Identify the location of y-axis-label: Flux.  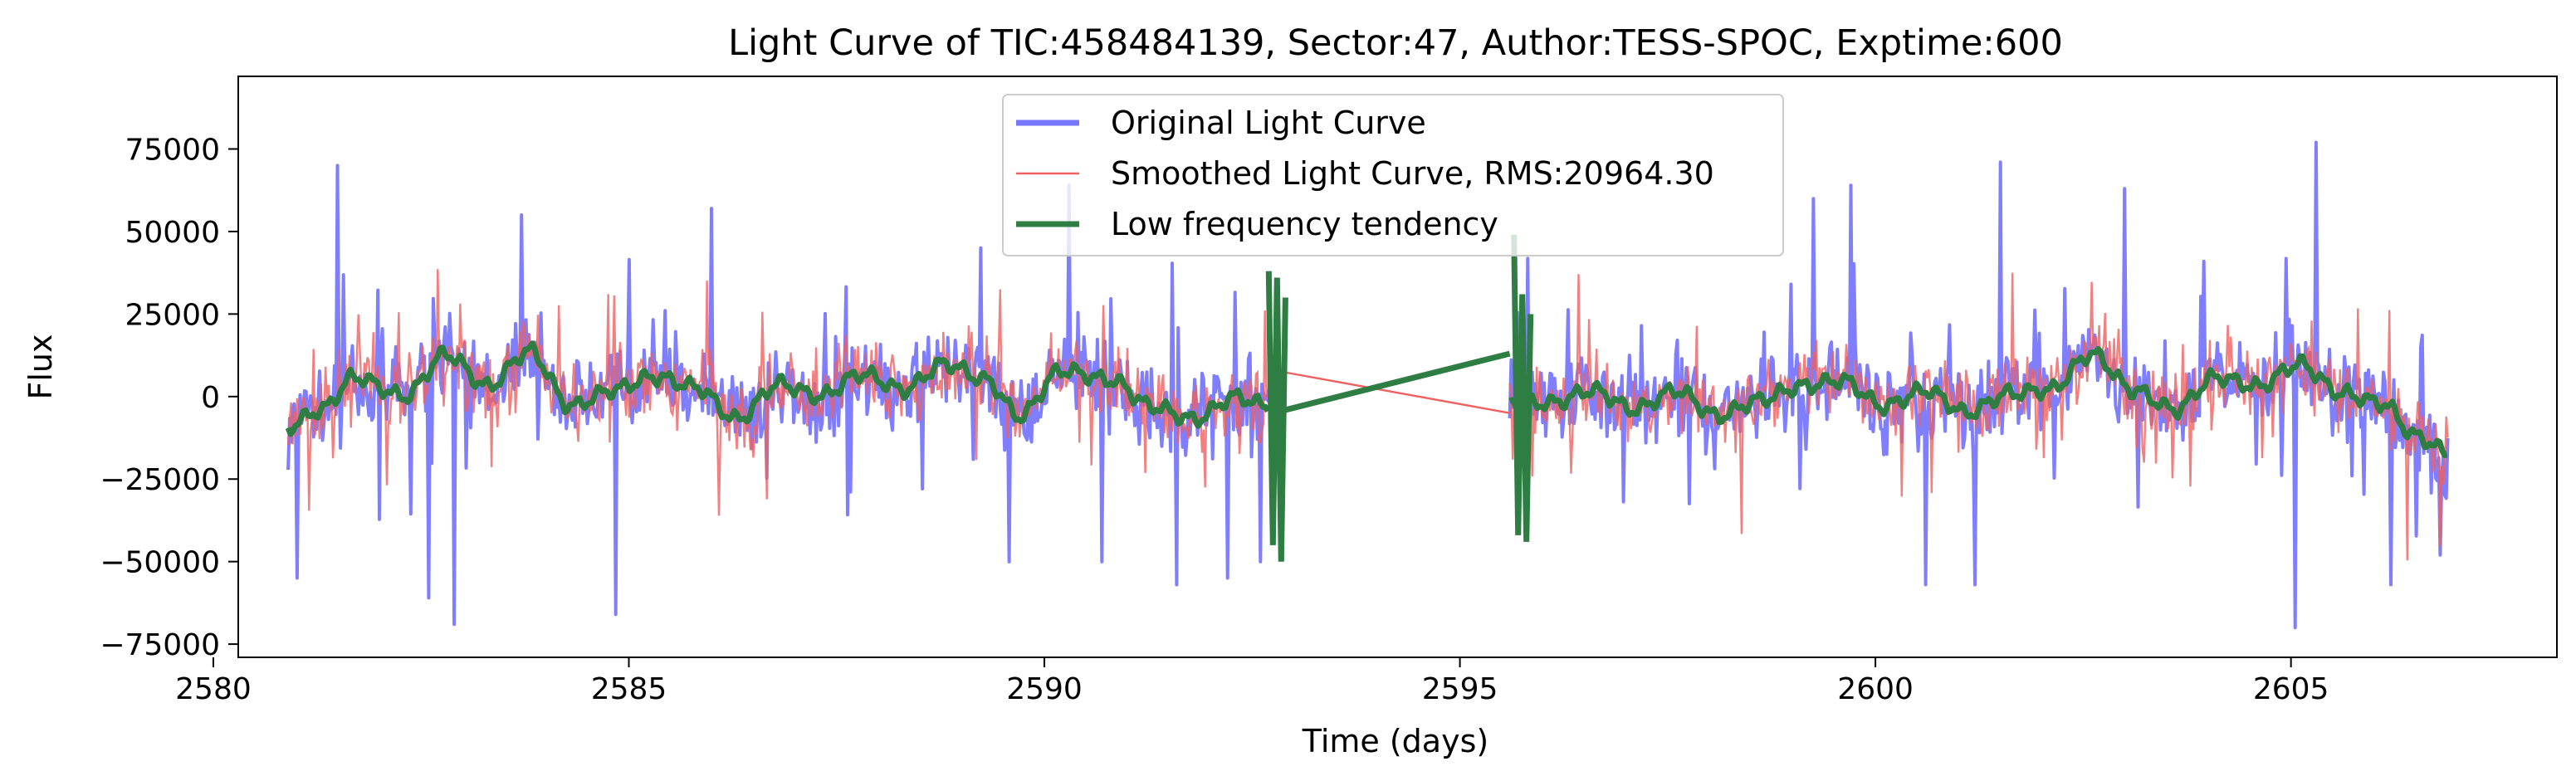
(40, 367).